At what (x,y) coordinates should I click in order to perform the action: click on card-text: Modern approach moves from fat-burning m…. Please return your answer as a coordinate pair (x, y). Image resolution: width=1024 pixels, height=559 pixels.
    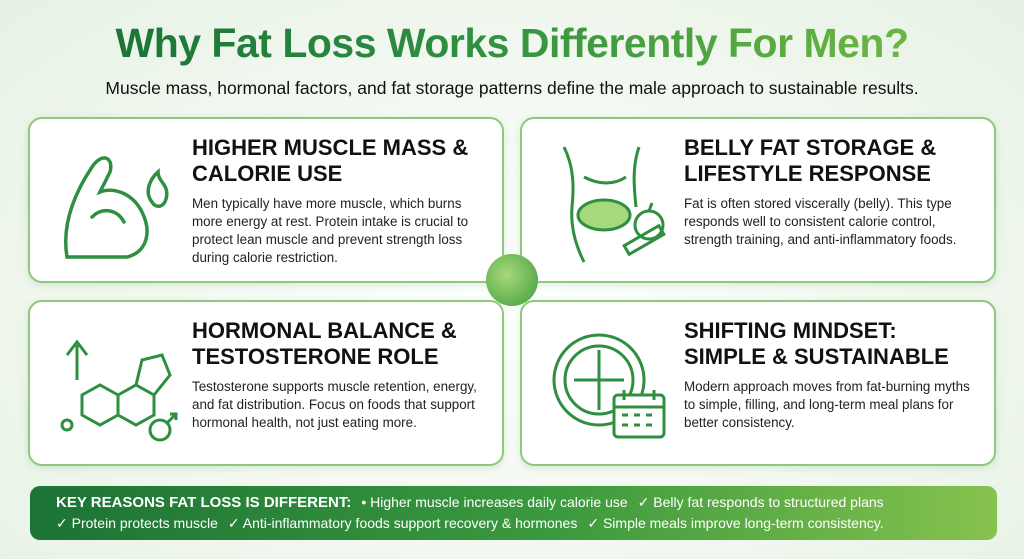
    Looking at the image, I should click on (827, 404).